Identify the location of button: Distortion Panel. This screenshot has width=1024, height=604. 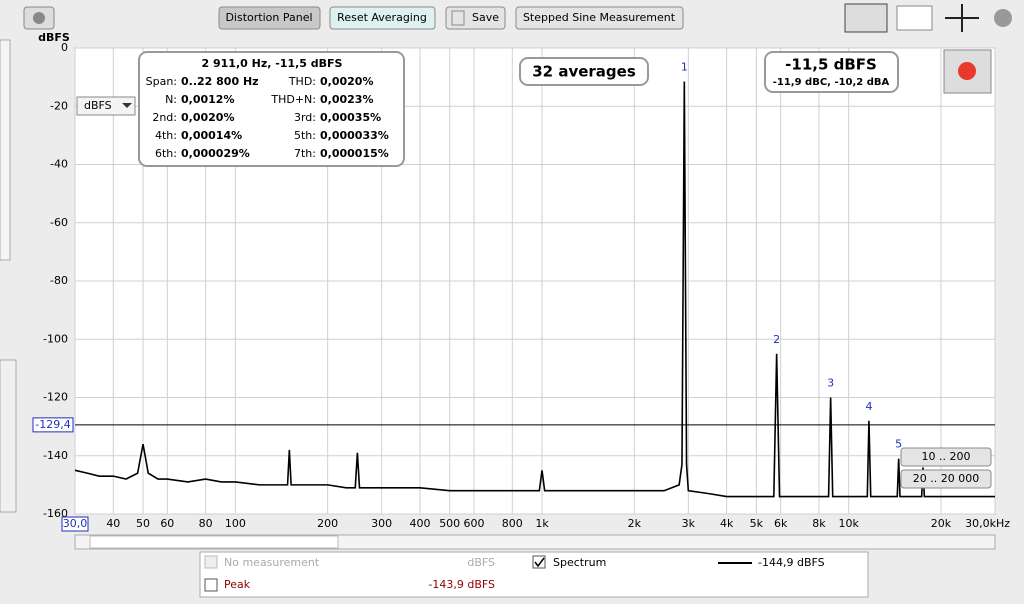
(269, 18).